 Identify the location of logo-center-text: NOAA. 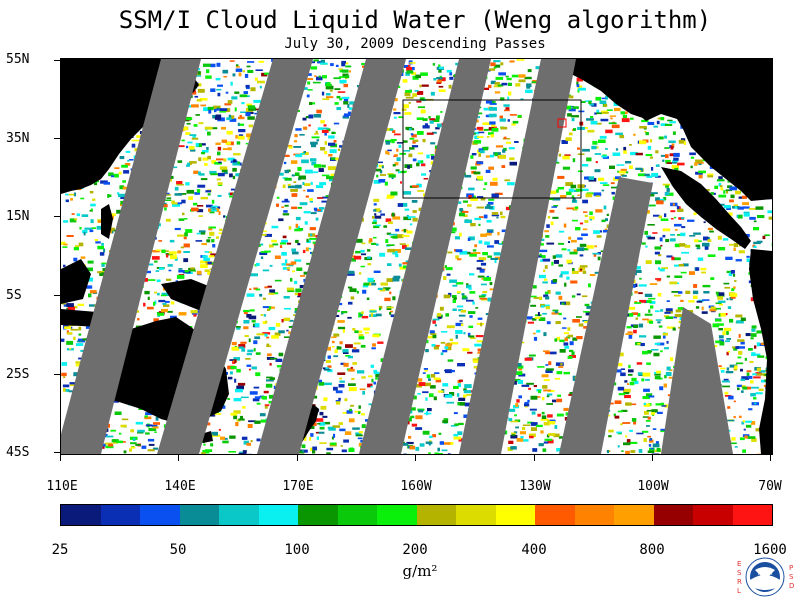
(765, 574).